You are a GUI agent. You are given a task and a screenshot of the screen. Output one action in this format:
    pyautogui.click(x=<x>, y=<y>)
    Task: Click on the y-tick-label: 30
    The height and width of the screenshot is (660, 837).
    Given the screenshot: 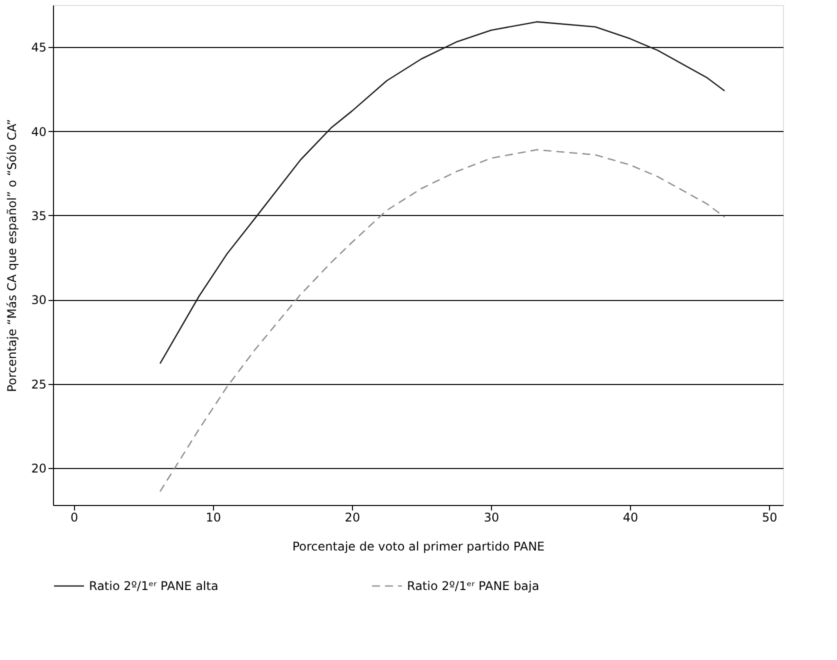 What is the action you would take?
    pyautogui.click(x=38, y=300)
    